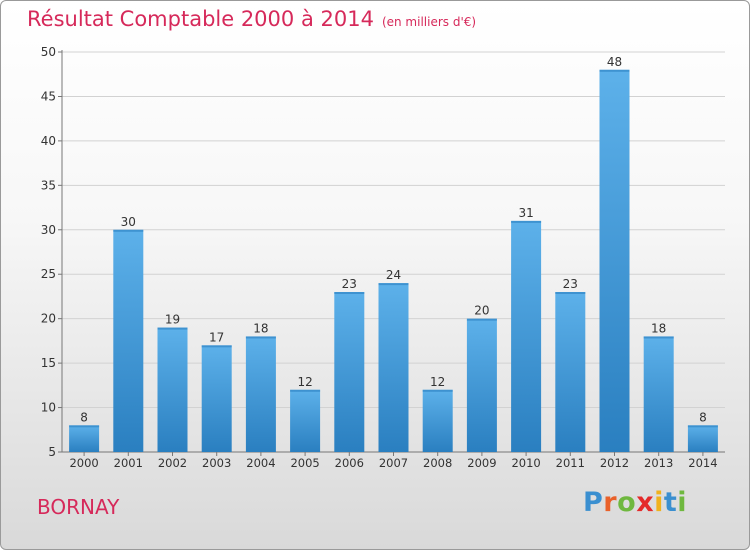 This screenshot has height=550, width=750. What do you see at coordinates (48, 408) in the screenshot?
I see `y-tick-label: 10` at bounding box center [48, 408].